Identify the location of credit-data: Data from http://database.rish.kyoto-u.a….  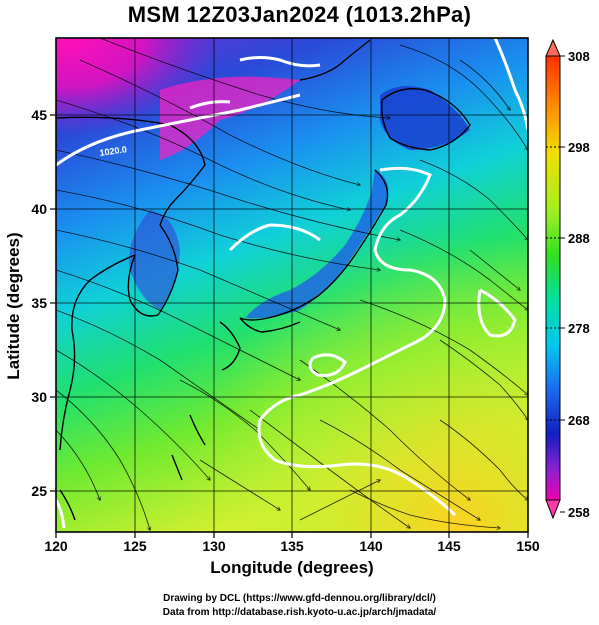
(299, 612).